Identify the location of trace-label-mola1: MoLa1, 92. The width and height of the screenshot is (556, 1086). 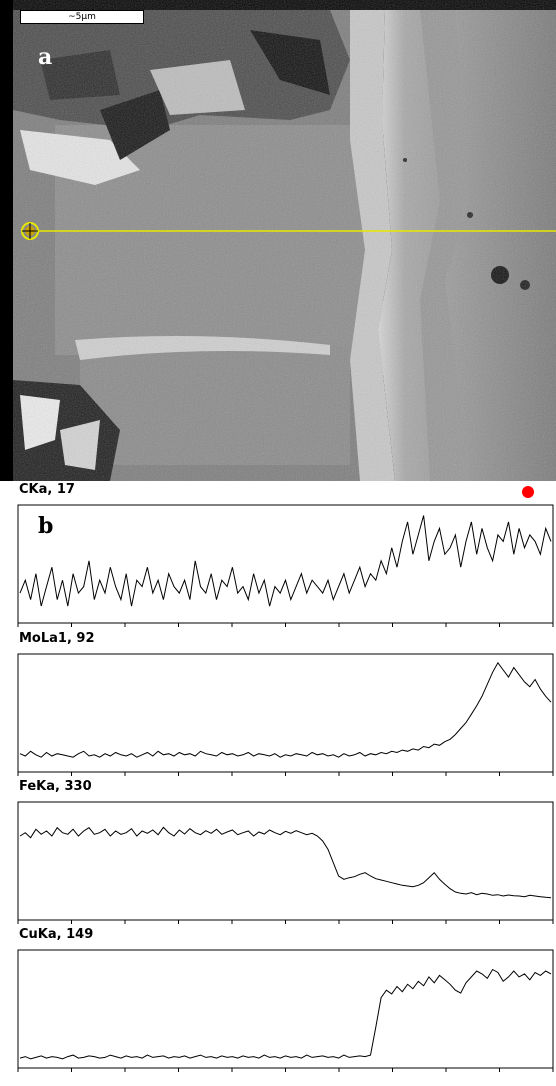
(57, 638).